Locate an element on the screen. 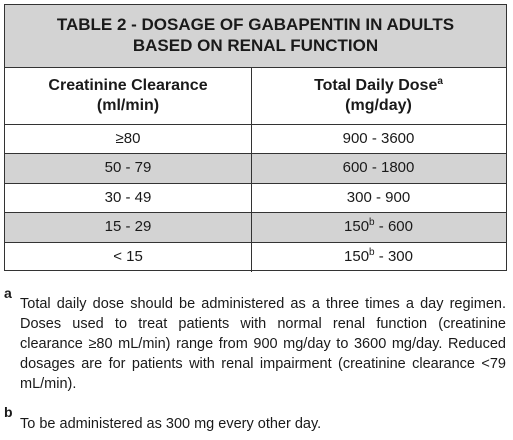  clearance-cell: < 15 is located at coordinates (128, 257).